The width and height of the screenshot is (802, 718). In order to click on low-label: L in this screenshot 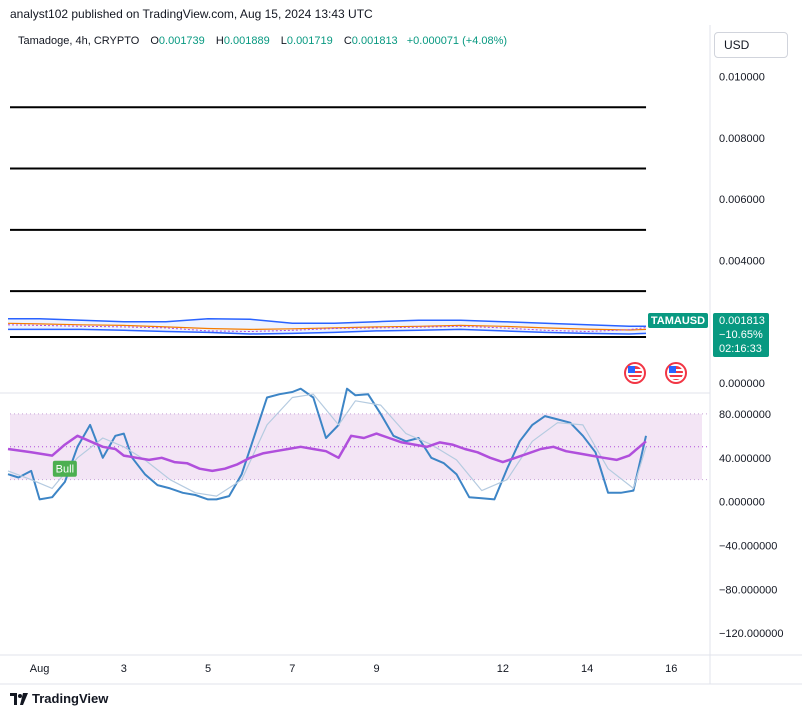, I will do `click(283, 41)`.